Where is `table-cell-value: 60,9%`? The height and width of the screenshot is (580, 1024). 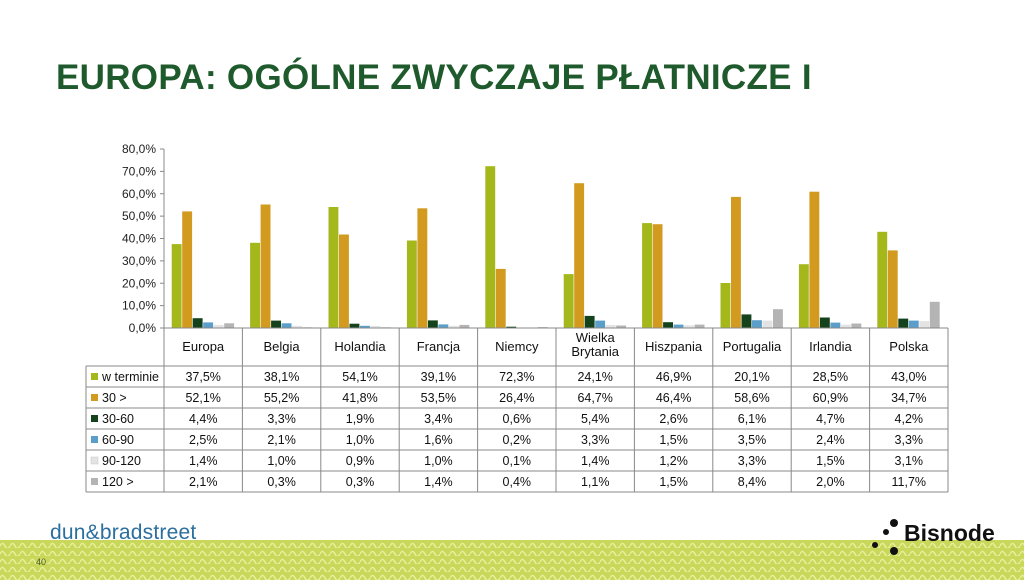
table-cell-value: 60,9% is located at coordinates (830, 398).